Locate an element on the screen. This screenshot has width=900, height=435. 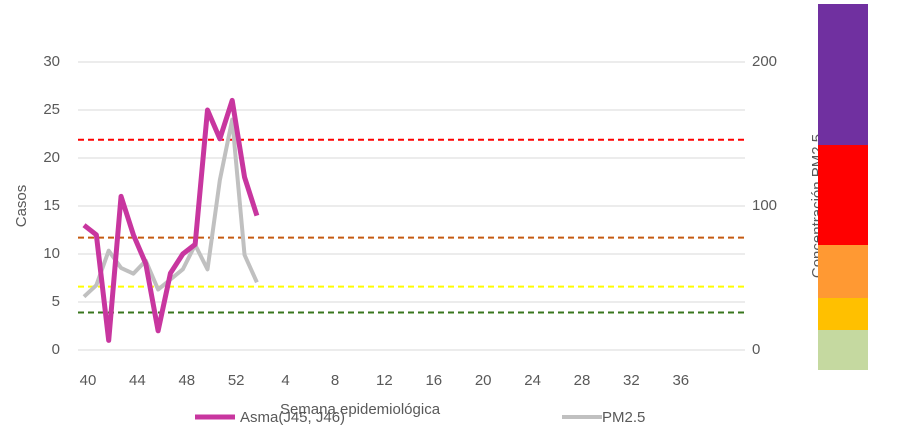
x-tick-label: 32 is located at coordinates (631, 380).